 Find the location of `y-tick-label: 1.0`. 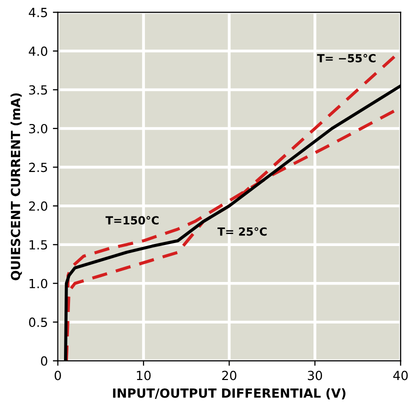

y-tick-label: 1.0 is located at coordinates (39, 283).